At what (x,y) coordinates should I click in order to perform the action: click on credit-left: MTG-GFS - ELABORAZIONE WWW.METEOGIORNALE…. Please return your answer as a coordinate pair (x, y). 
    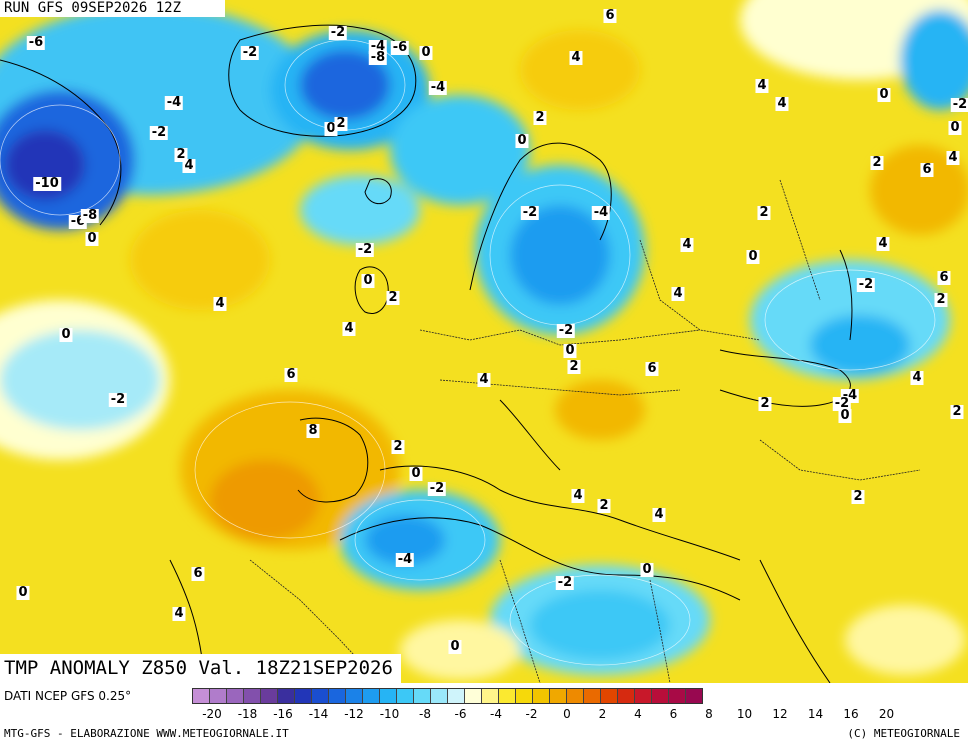
    Looking at the image, I should click on (146, 733).